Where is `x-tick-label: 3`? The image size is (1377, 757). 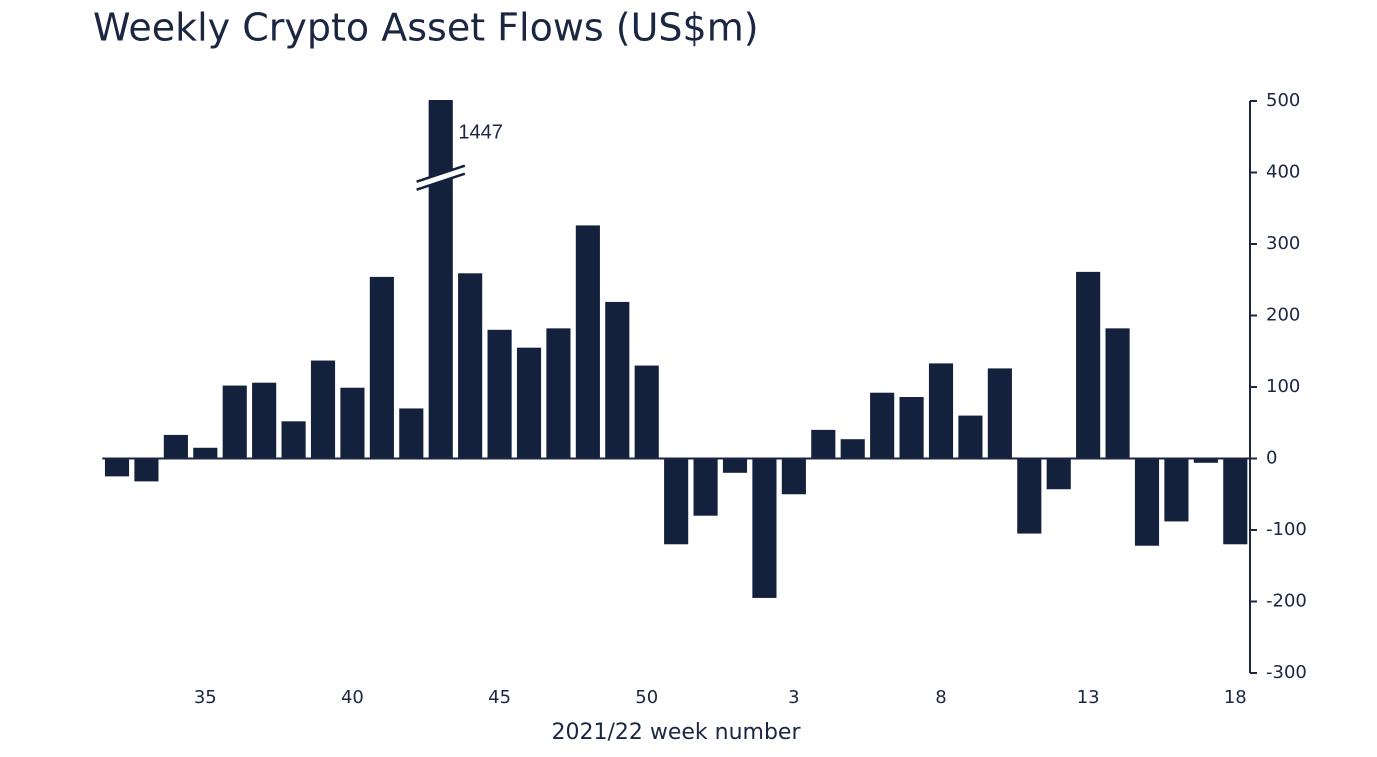
x-tick-label: 3 is located at coordinates (793, 697).